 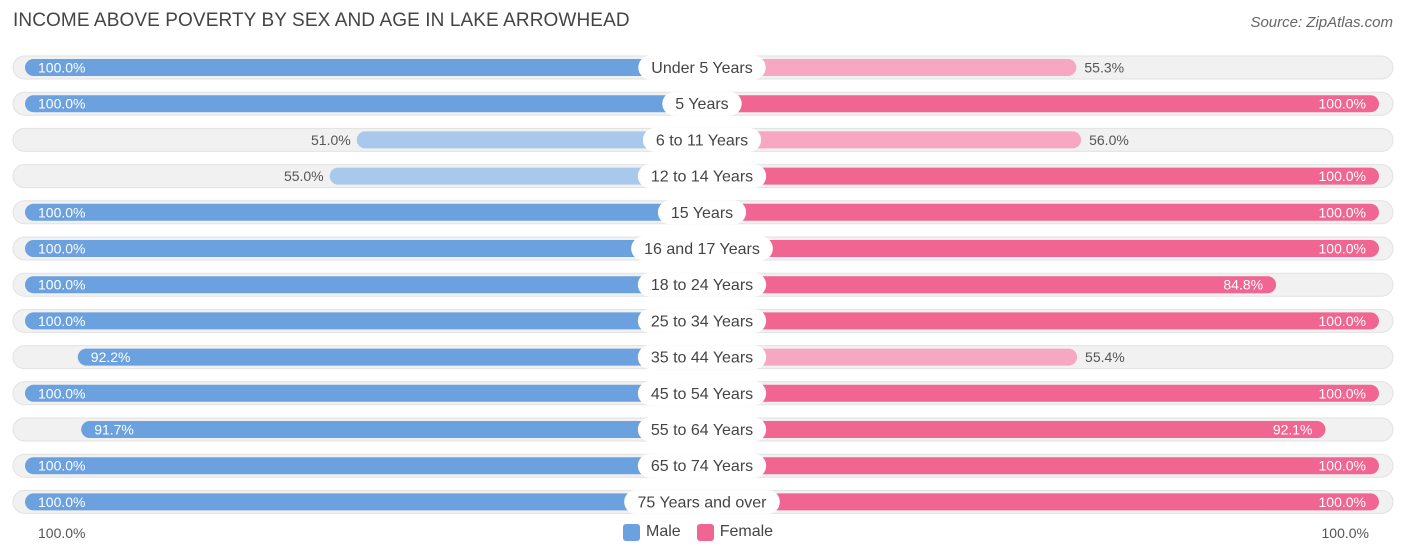 I want to click on category-label: 16 and 17 Years, so click(x=702, y=249).